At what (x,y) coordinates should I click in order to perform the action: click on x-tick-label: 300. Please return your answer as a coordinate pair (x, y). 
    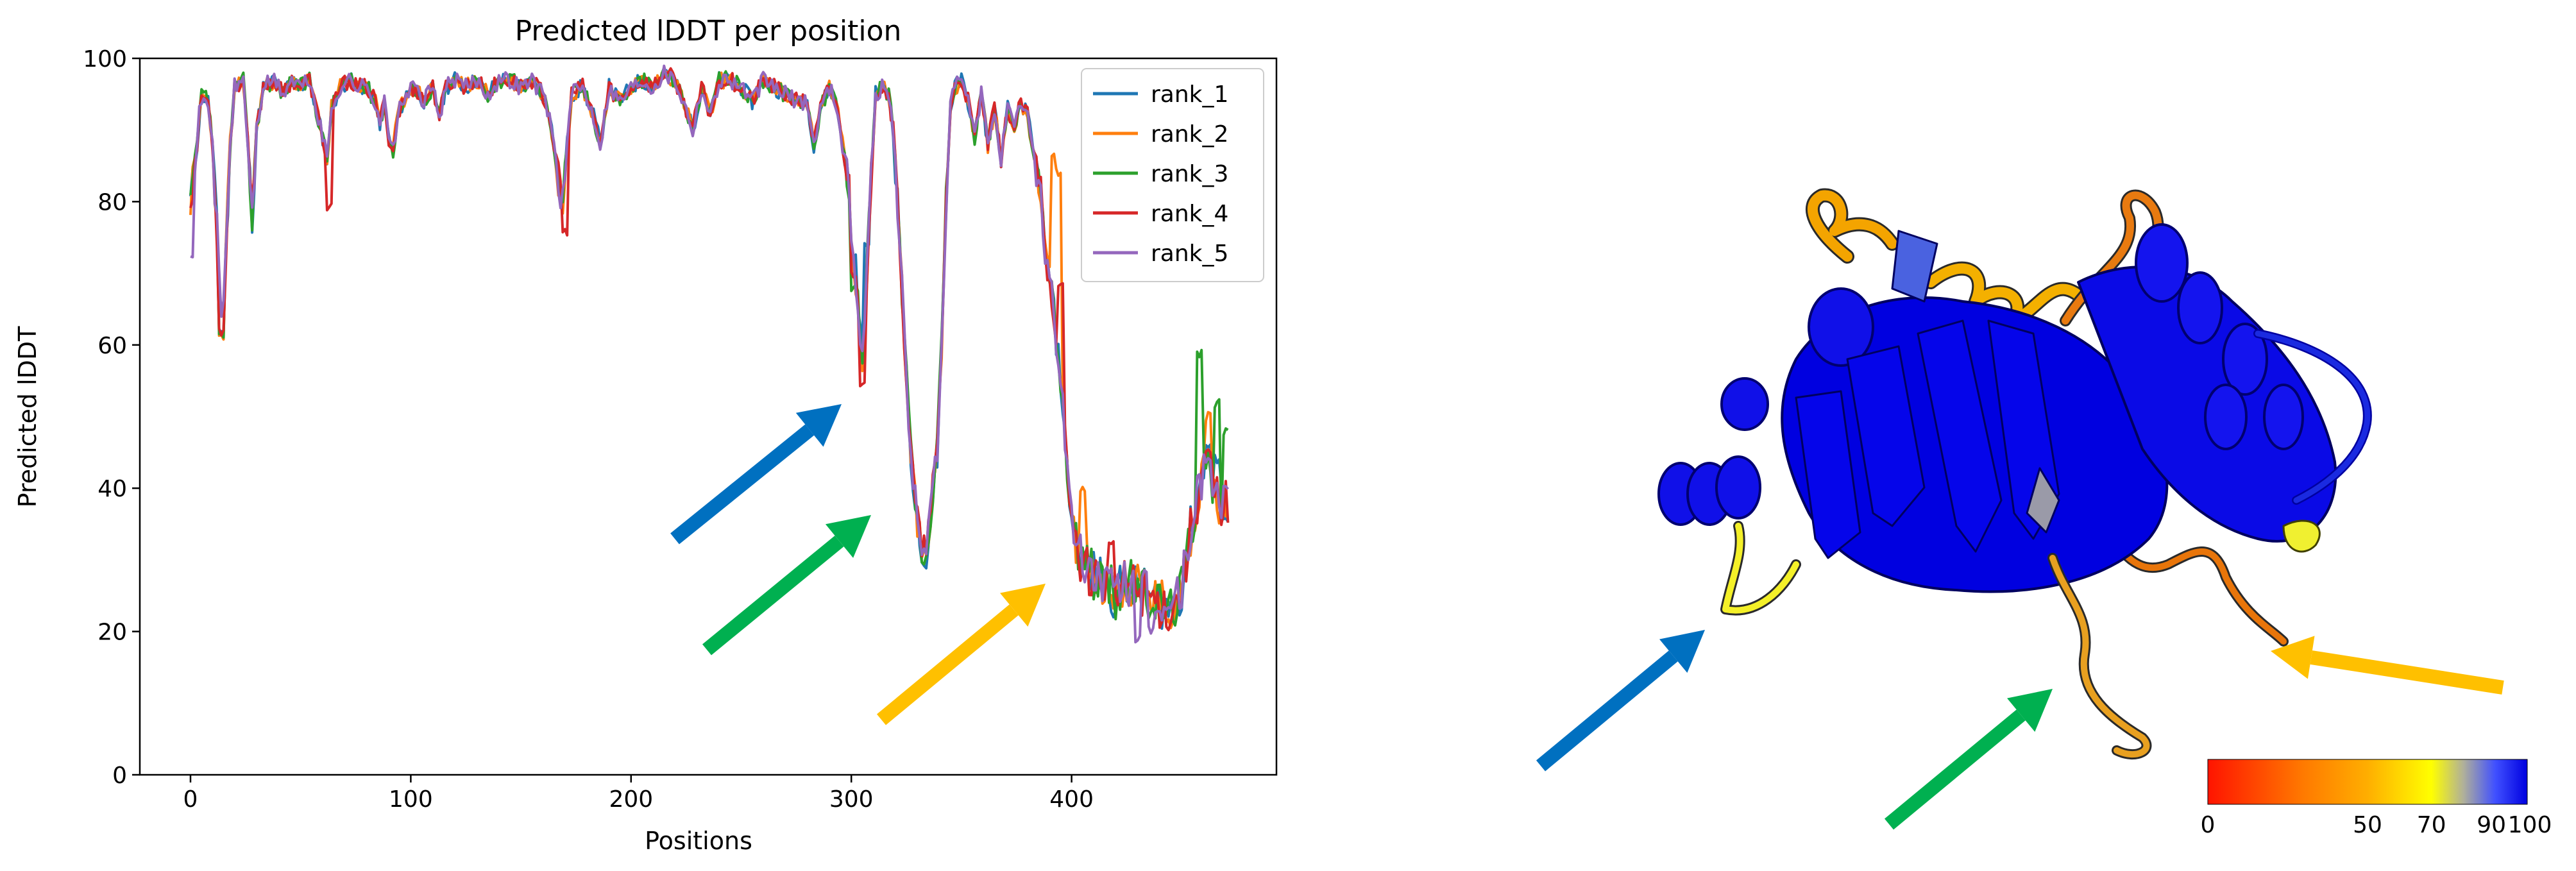
    Looking at the image, I should click on (851, 799).